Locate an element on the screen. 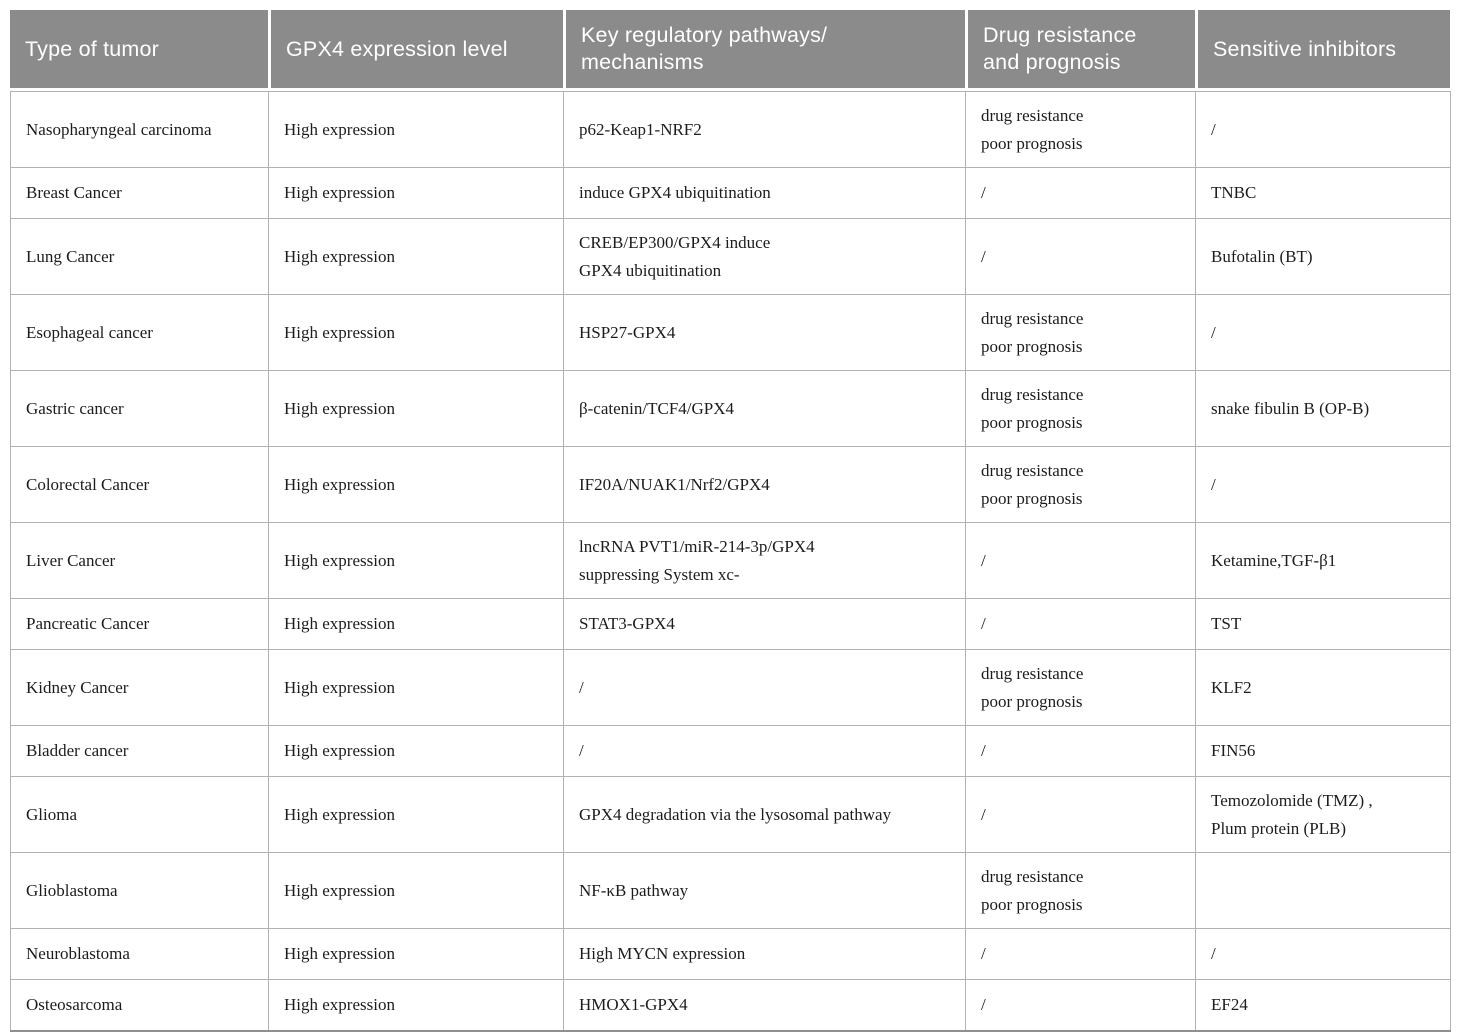 Image resolution: width=1460 pixels, height=1032 pixels. cell-regulatory-pathway: p62-Keap1-NRF2 is located at coordinates (764, 129).